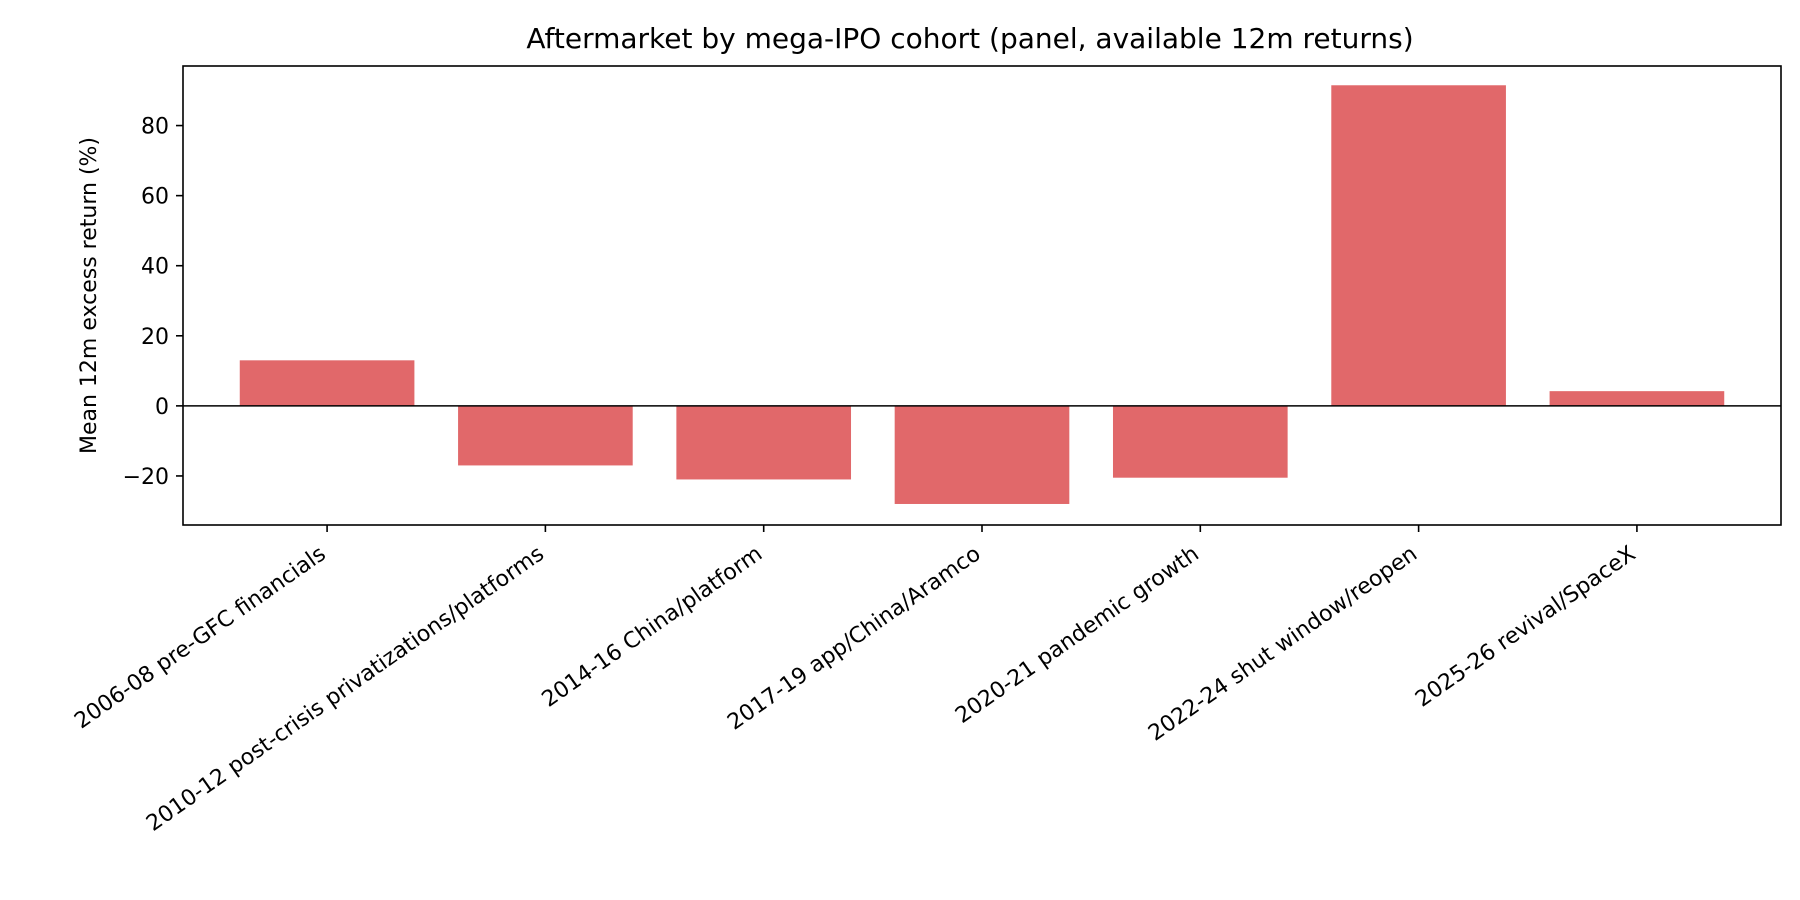 Image resolution: width=1800 pixels, height=900 pixels. What do you see at coordinates (652, 626) in the screenshot?
I see `x-tick-label: 2014-16 China/platform` at bounding box center [652, 626].